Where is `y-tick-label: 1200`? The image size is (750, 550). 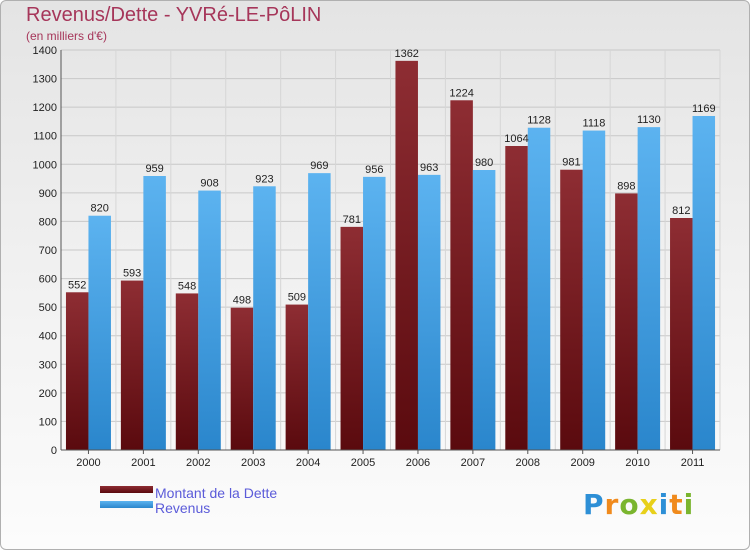
y-tick-label: 1200 is located at coordinates (45, 108).